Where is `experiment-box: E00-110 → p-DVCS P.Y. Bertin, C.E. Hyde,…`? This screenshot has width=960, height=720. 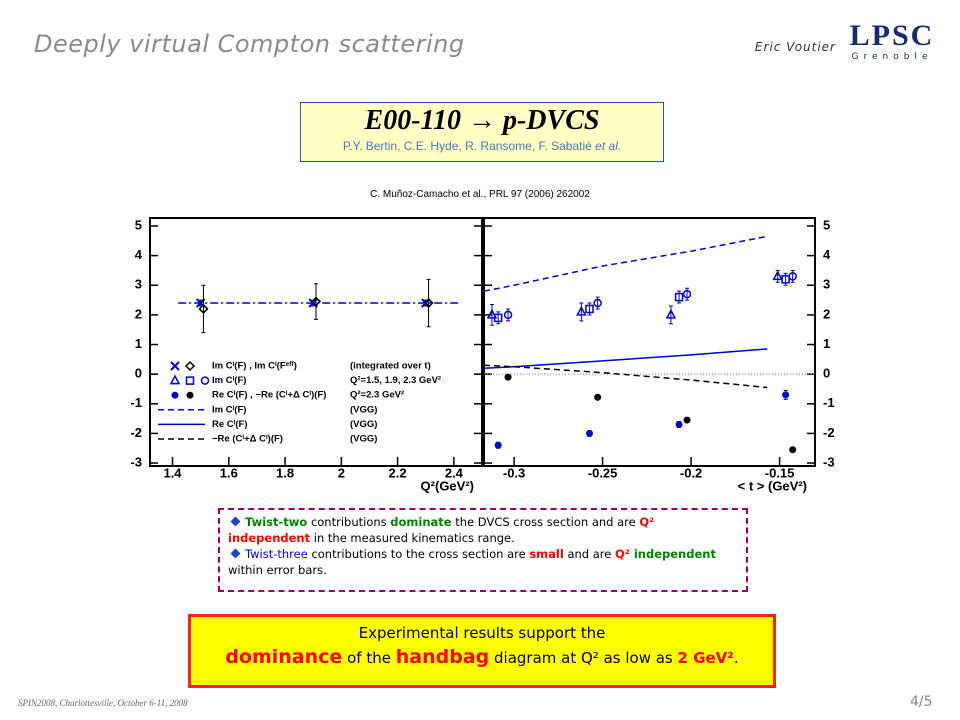
experiment-box: E00-110 → p-DVCS P.Y. Bertin, C.E. Hyde,… is located at coordinates (482, 132).